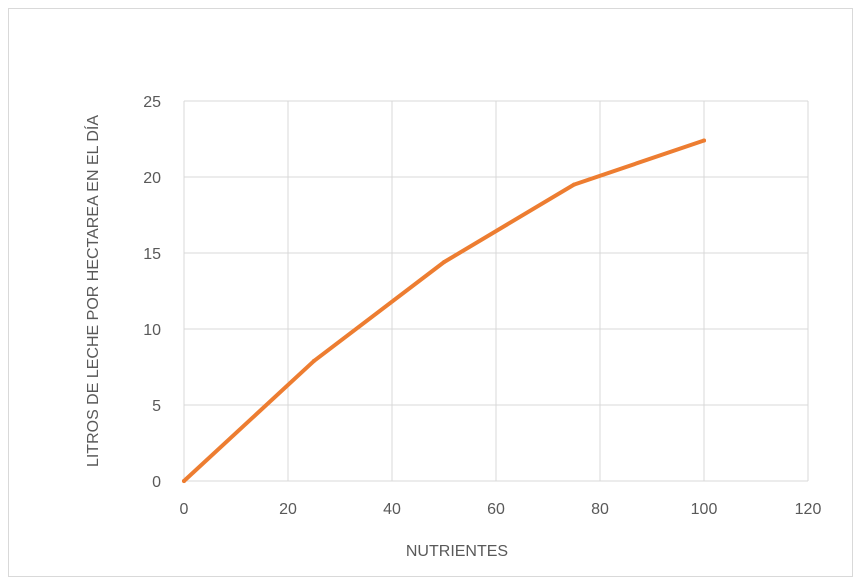  Describe the element at coordinates (152, 330) in the screenshot. I see `y-tick-label: 10` at that location.